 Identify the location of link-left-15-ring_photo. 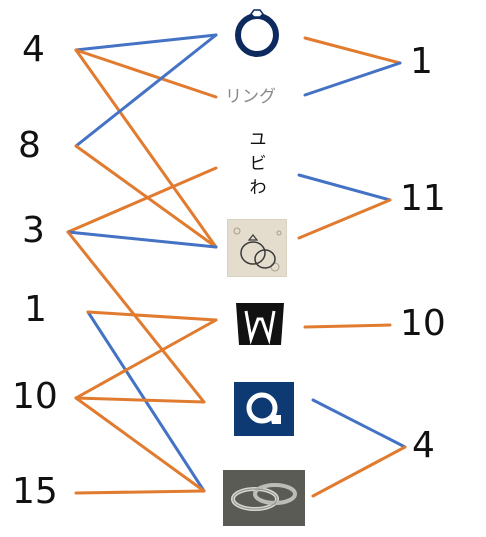
(140, 492).